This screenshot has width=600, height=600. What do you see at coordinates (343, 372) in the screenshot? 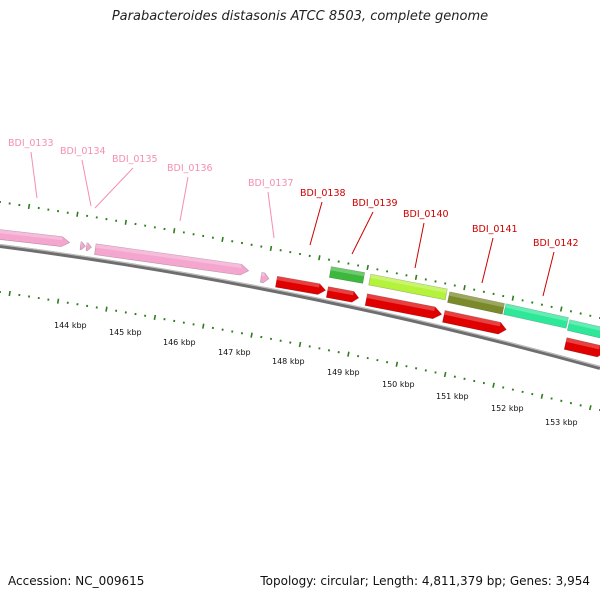
I see `scale-label-149-kbp: 149 kbp` at bounding box center [343, 372].